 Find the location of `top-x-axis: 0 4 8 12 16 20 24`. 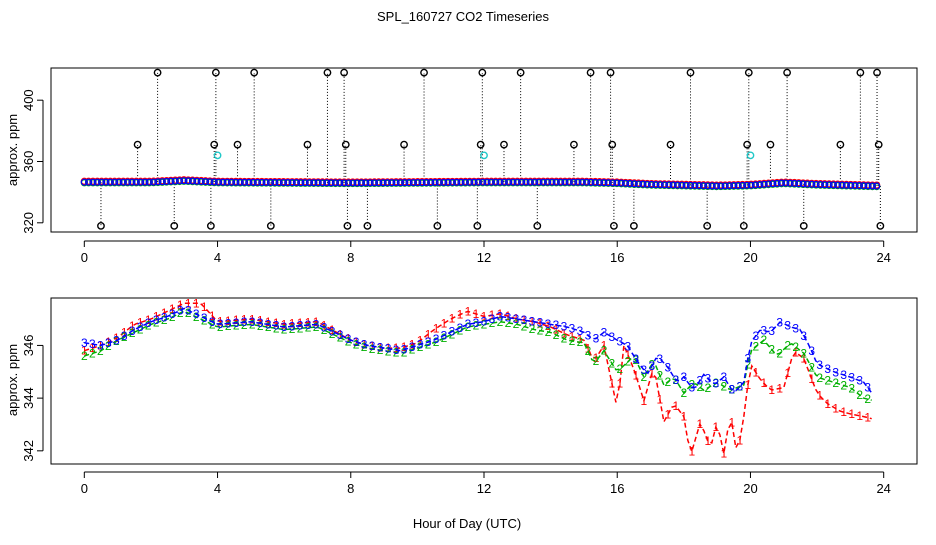

top-x-axis: 0 4 8 12 16 20 24 is located at coordinates (486, 252).